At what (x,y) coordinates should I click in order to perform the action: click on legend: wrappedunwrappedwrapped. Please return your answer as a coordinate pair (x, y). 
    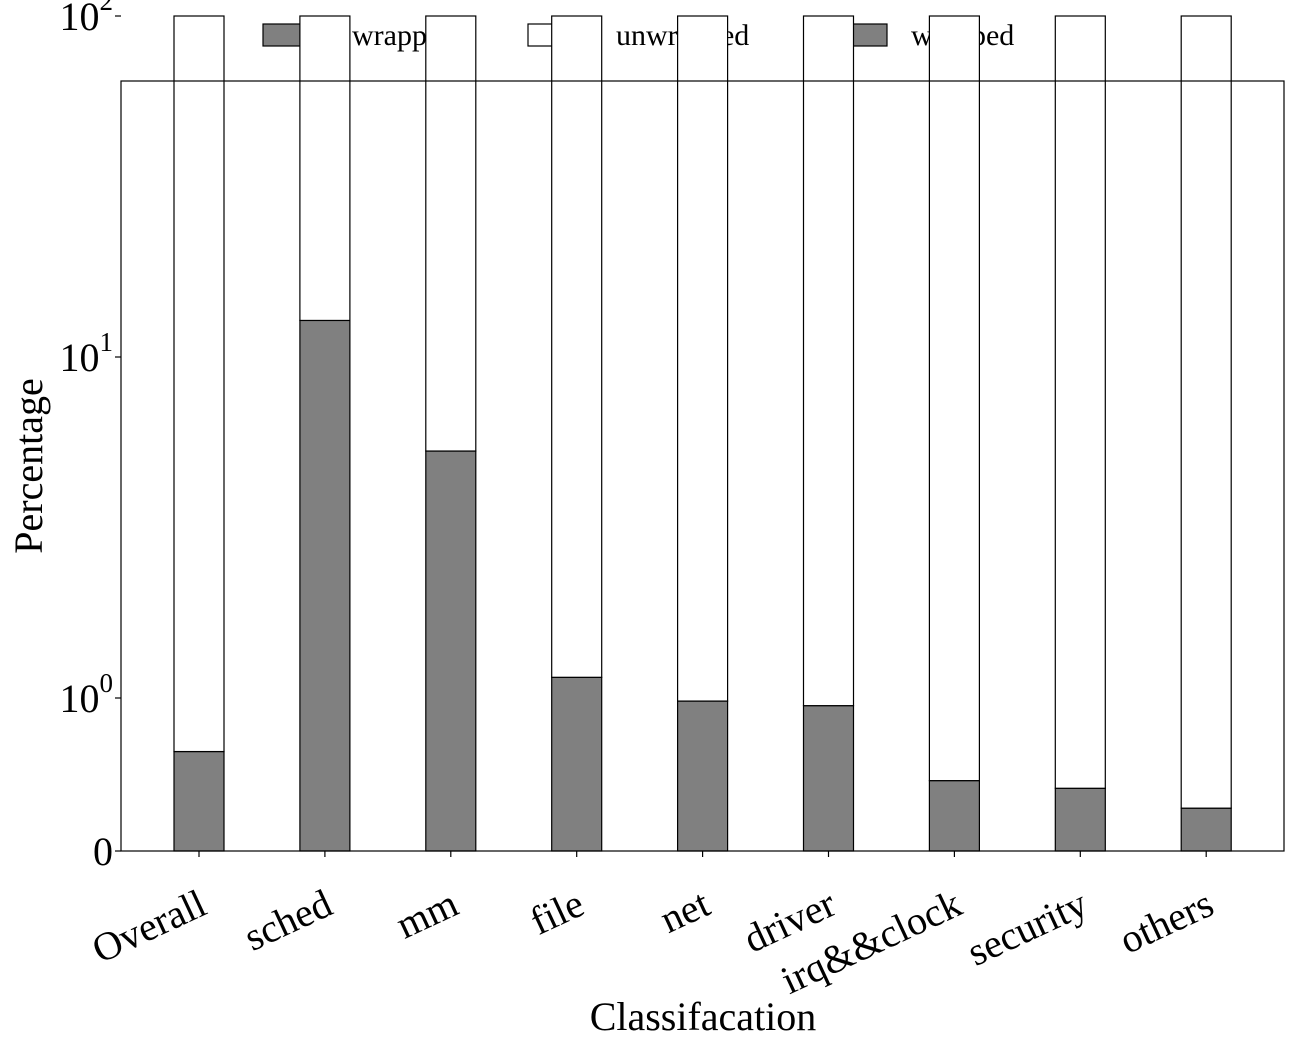
    Looking at the image, I should click on (638, 35).